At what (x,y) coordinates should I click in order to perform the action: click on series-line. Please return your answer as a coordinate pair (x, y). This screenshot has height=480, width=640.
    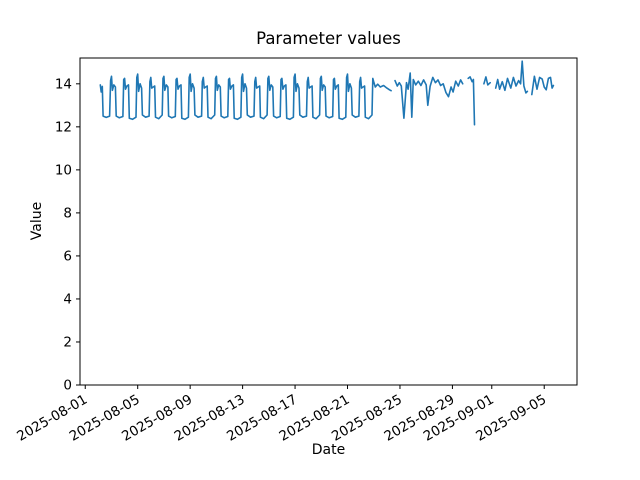
    Looking at the image, I should click on (327, 93).